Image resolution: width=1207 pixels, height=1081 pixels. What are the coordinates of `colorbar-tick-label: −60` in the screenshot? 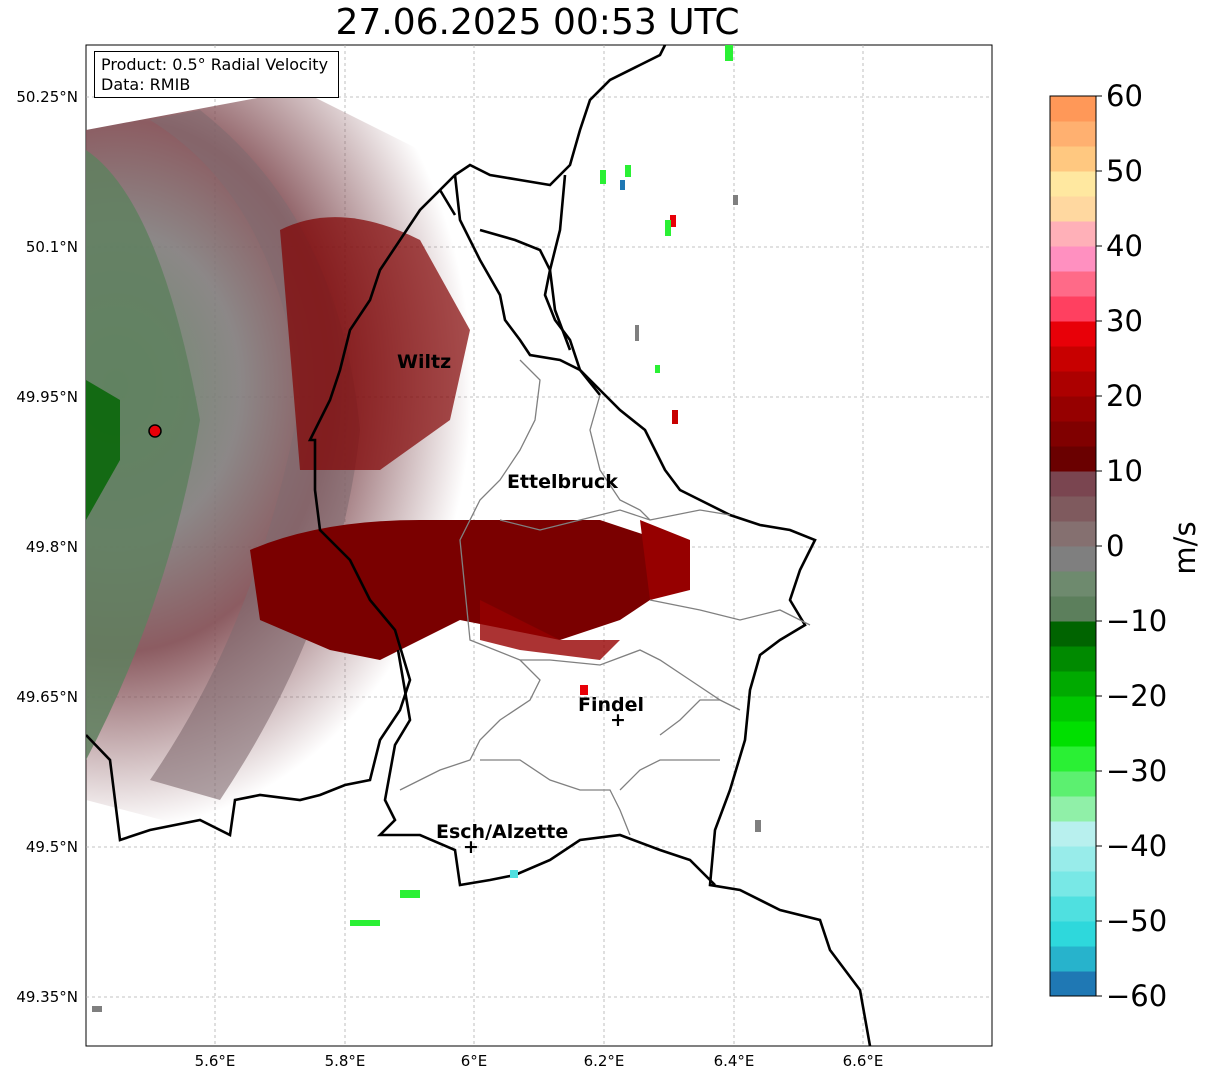 It's located at (1136, 996).